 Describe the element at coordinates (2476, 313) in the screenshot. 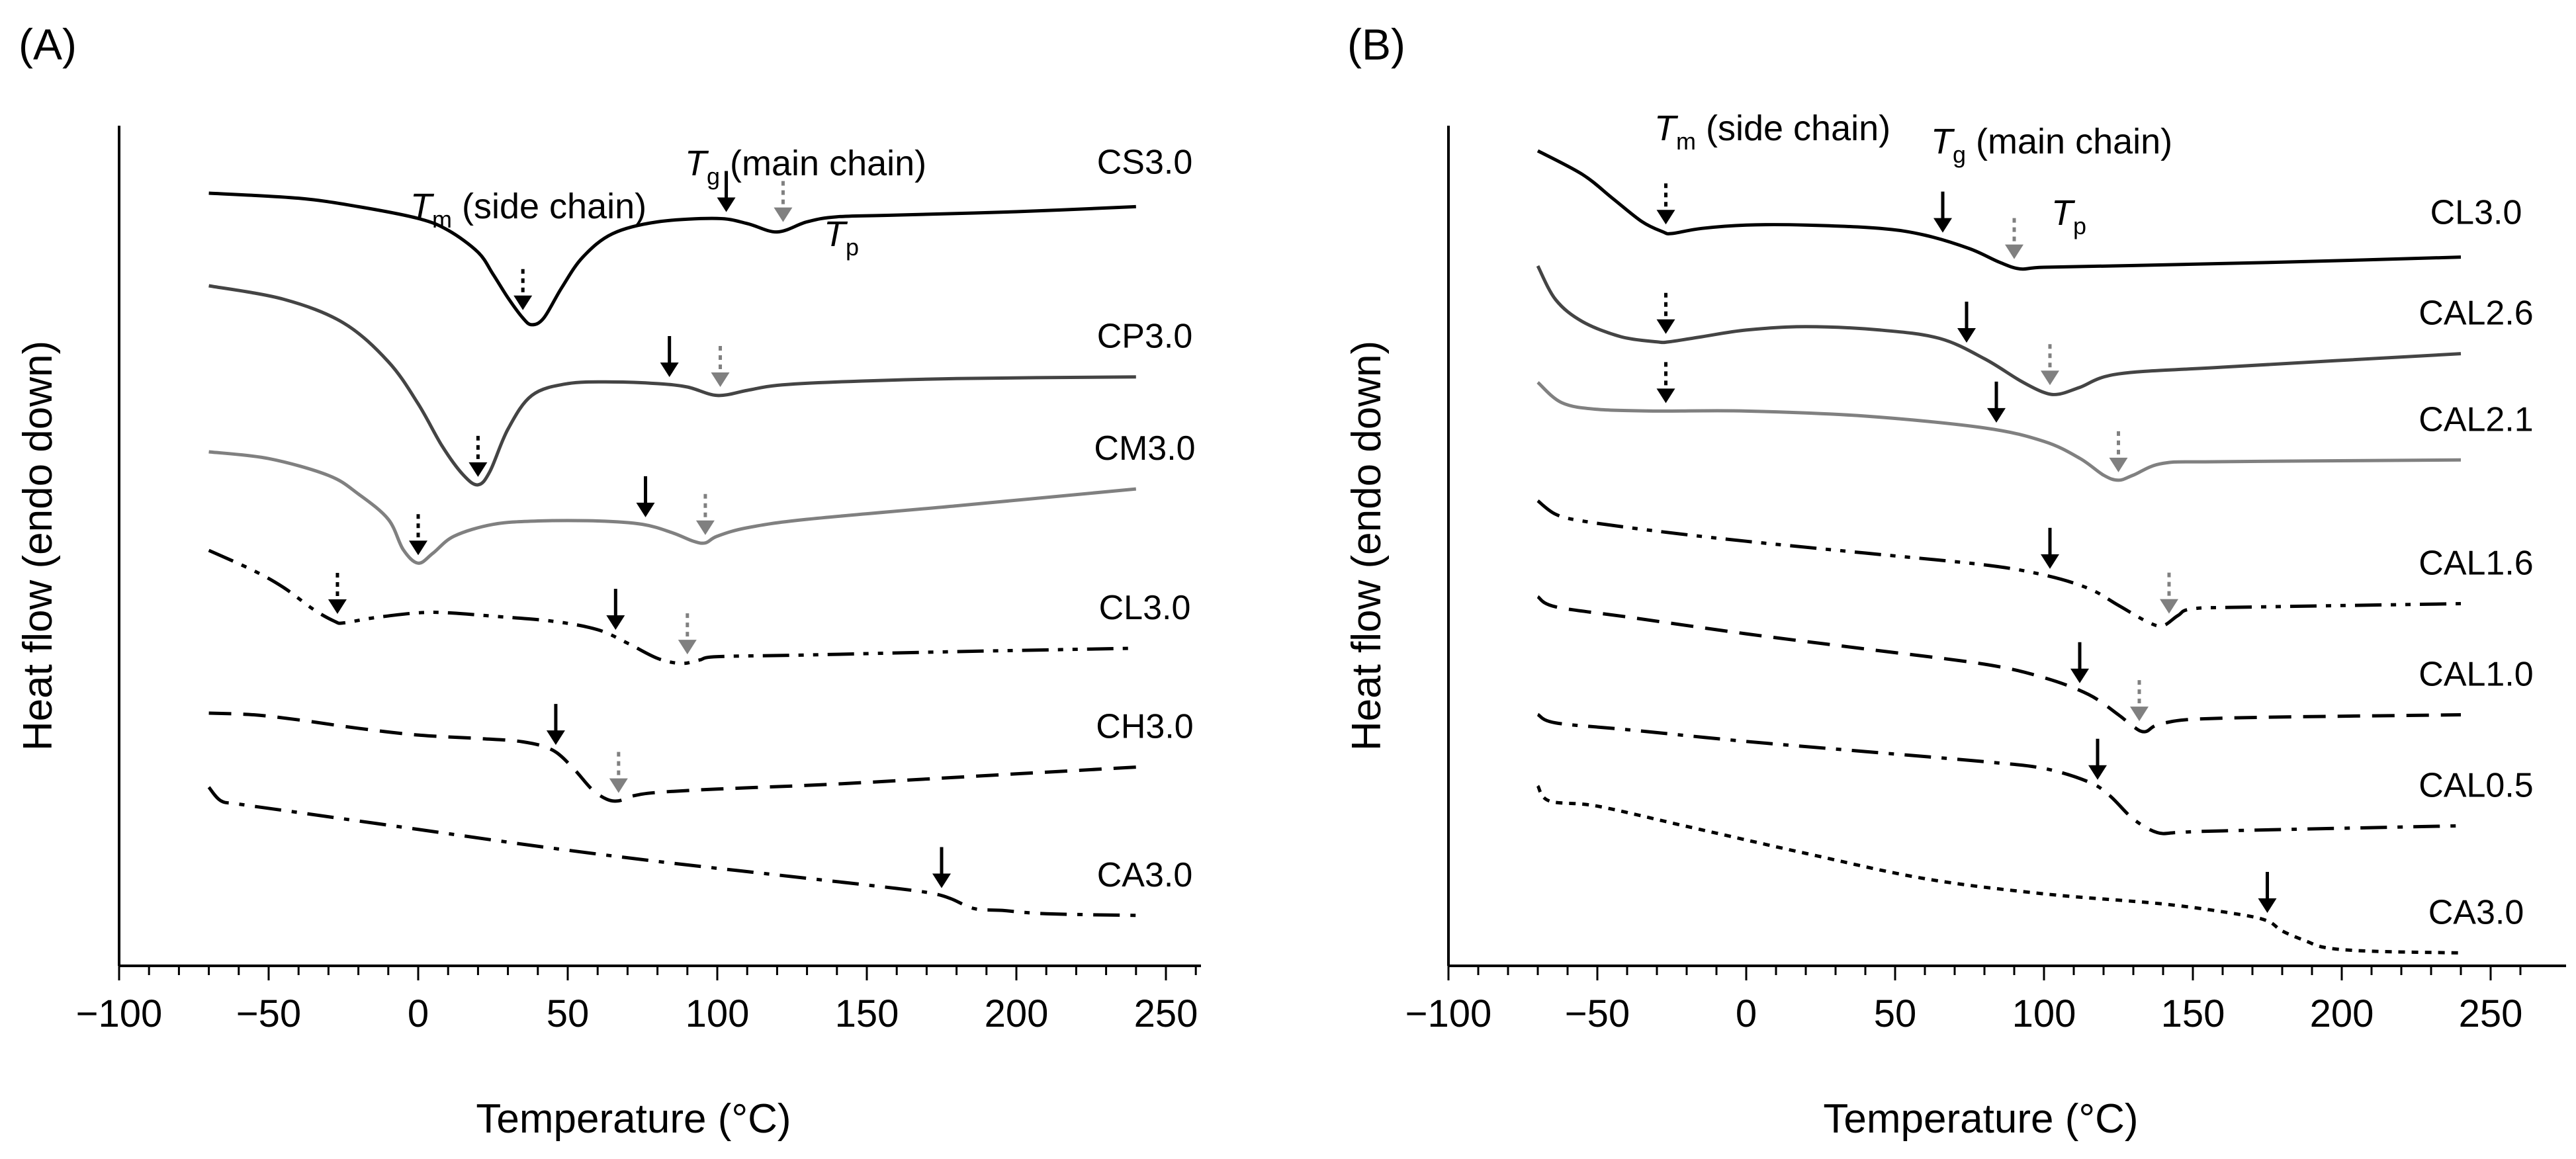

I see `curve-label: CAL2.6` at that location.